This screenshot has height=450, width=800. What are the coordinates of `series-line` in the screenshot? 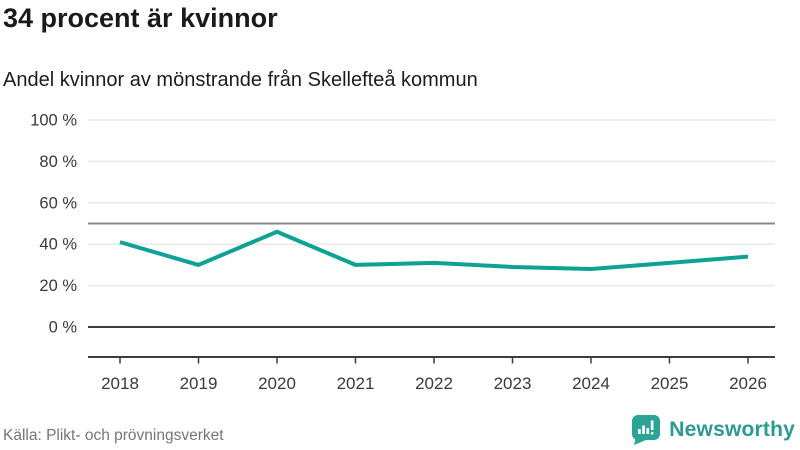 It's located at (434, 250).